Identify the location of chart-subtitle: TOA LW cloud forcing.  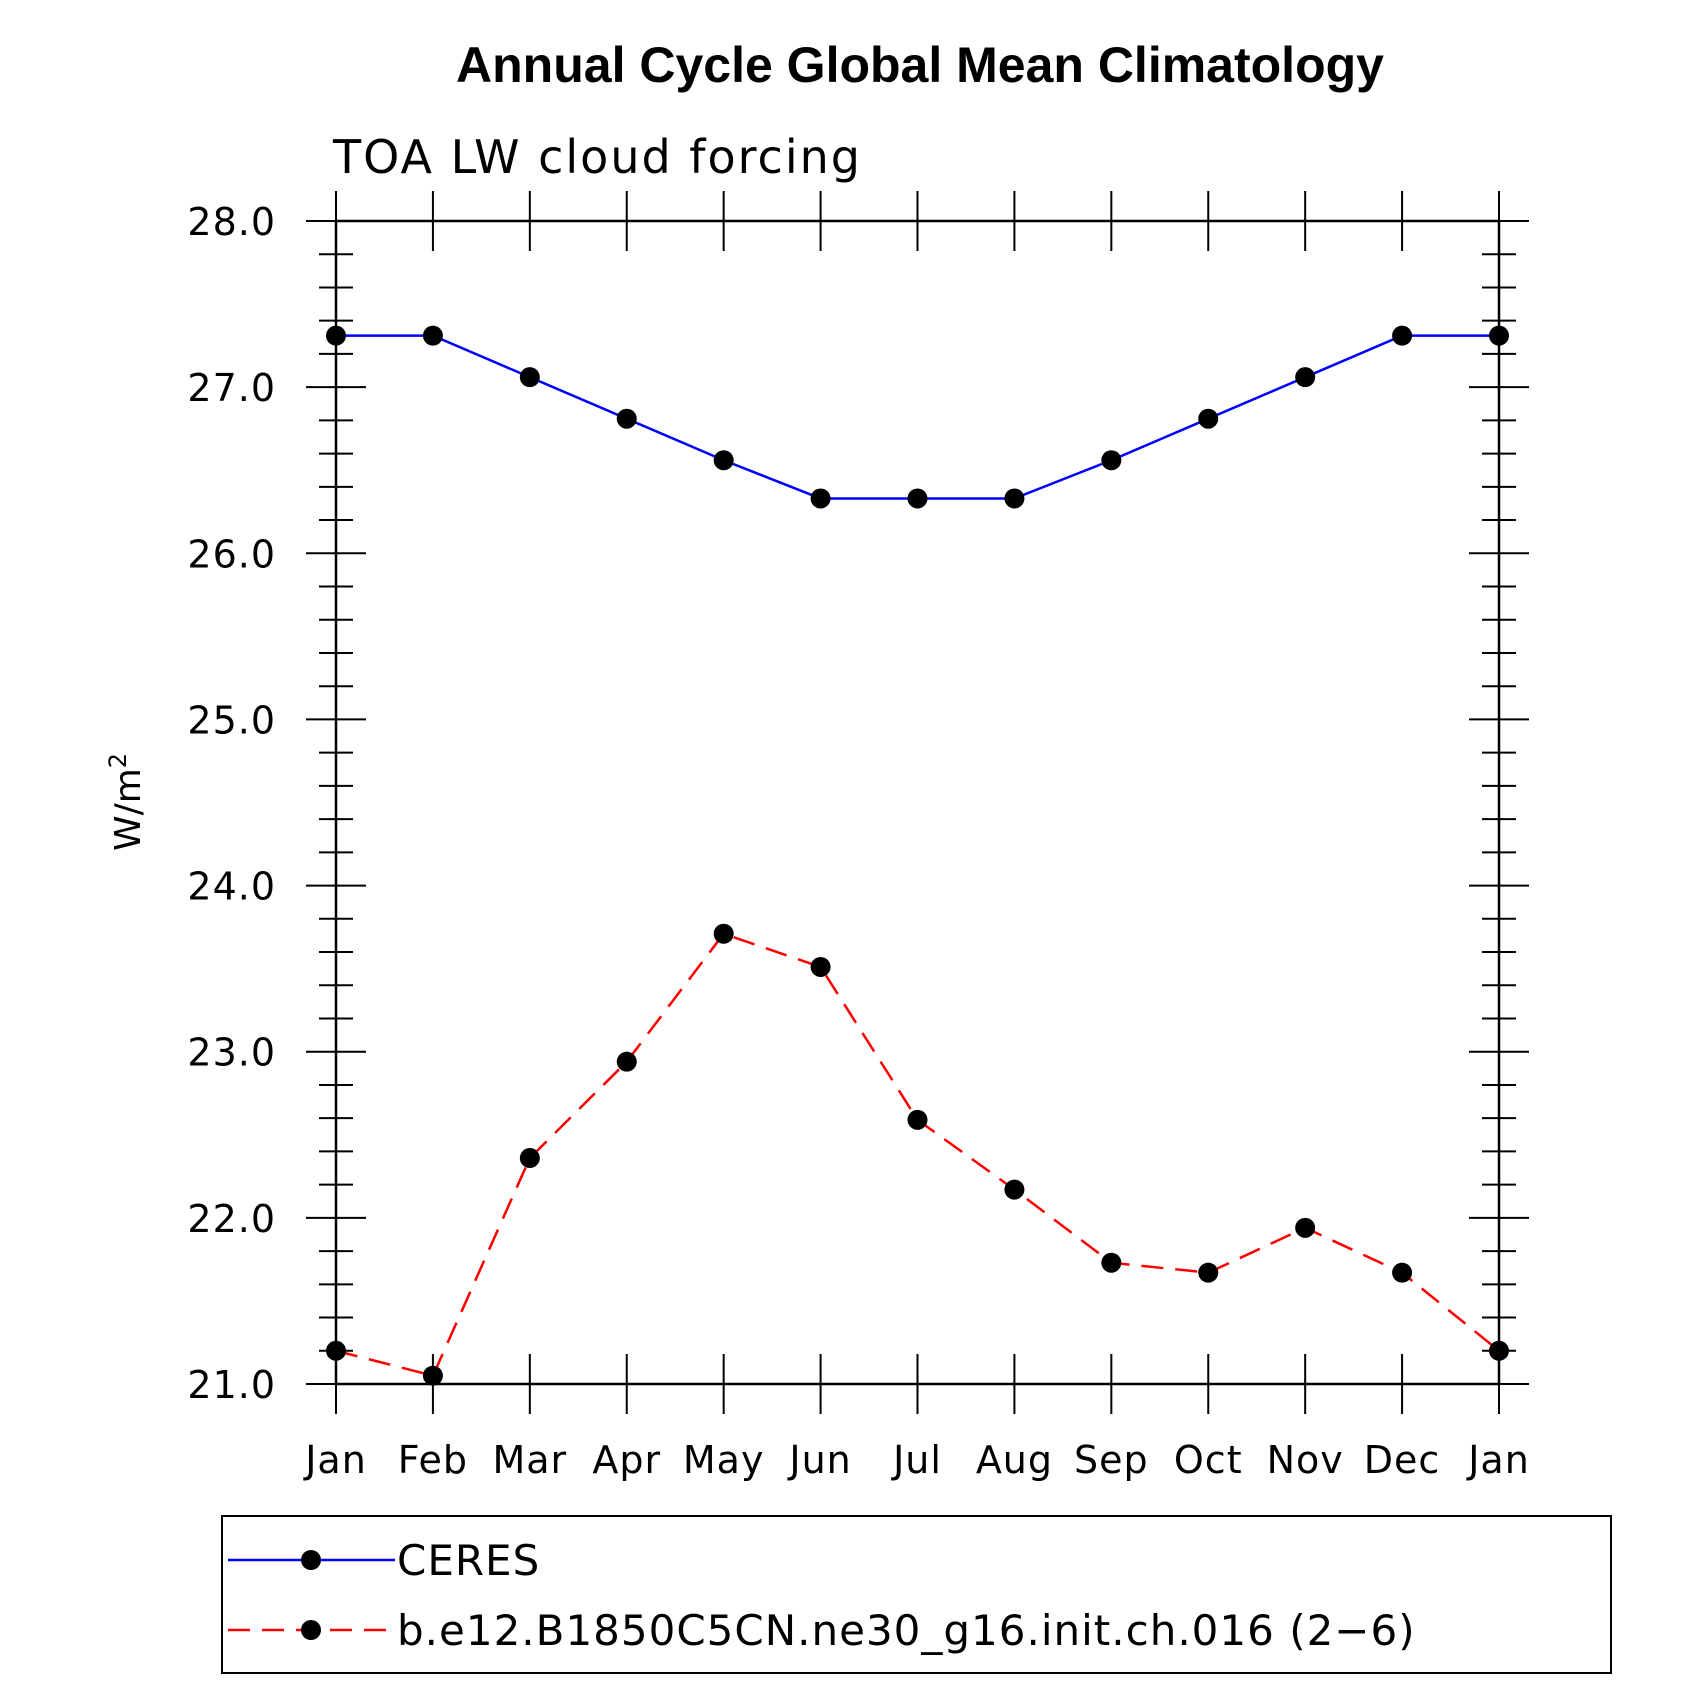
(597, 157).